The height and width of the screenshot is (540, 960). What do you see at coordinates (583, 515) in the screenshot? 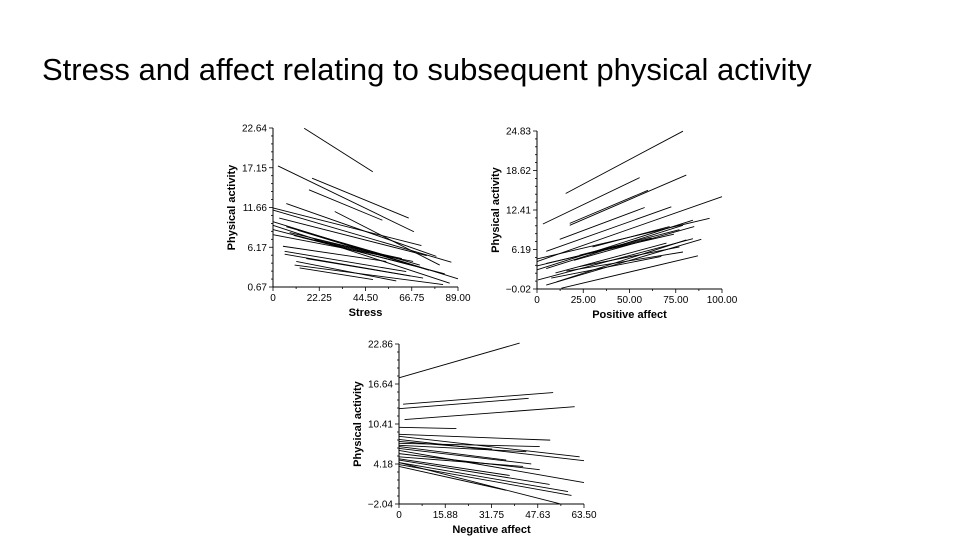
I see `x-tick-label: 63.50` at bounding box center [583, 515].